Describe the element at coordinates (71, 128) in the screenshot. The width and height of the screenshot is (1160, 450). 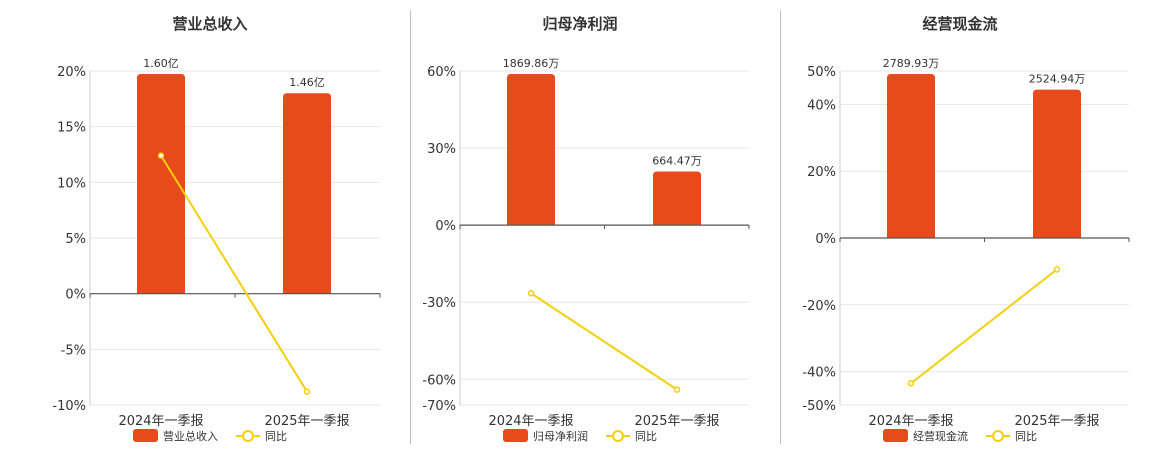
I see `y-tick-label: 15%` at that location.